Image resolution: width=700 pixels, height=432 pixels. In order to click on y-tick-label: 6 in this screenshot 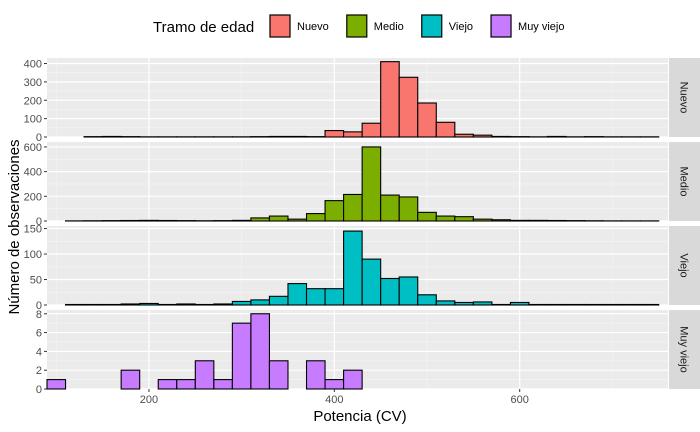, I will do `click(39, 334)`.